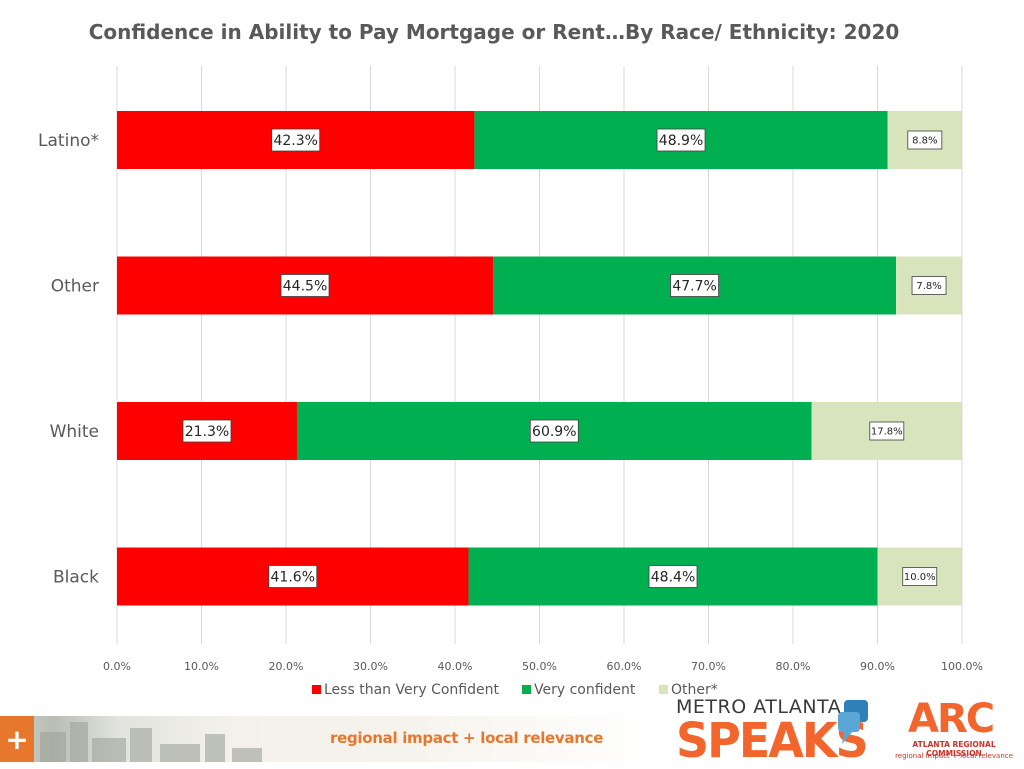  I want to click on category-label: Latino*, so click(68, 141).